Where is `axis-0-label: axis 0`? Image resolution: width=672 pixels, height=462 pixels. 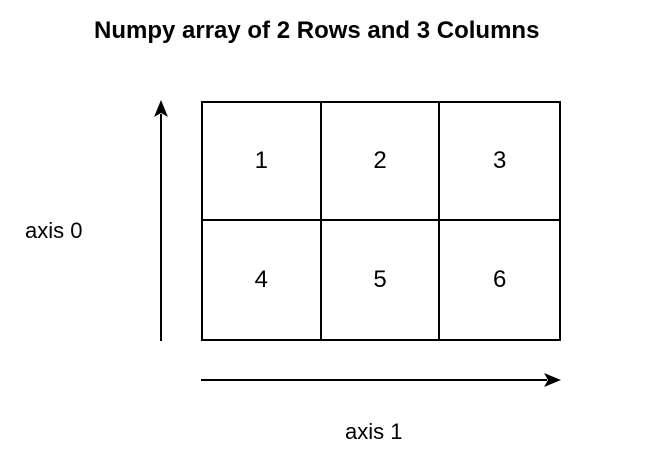 axis-0-label: axis 0 is located at coordinates (54, 230).